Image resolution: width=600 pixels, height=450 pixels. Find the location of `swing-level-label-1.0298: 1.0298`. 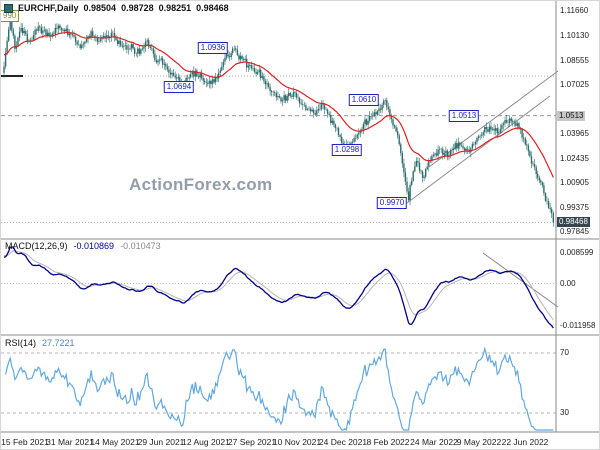

swing-level-label-1.0298: 1.0298 is located at coordinates (347, 150).